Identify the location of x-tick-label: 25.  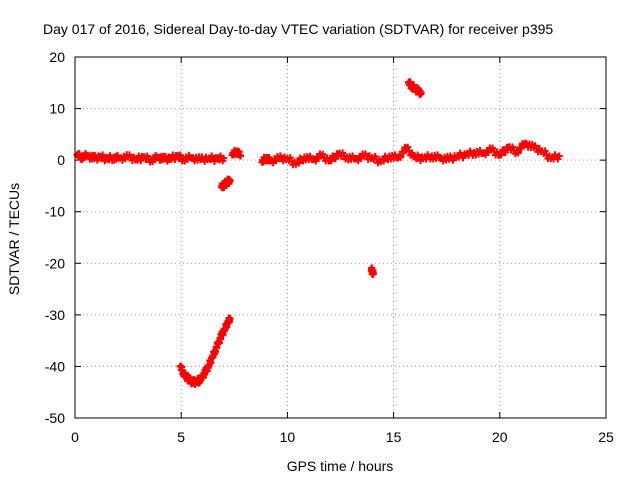
(606, 437).